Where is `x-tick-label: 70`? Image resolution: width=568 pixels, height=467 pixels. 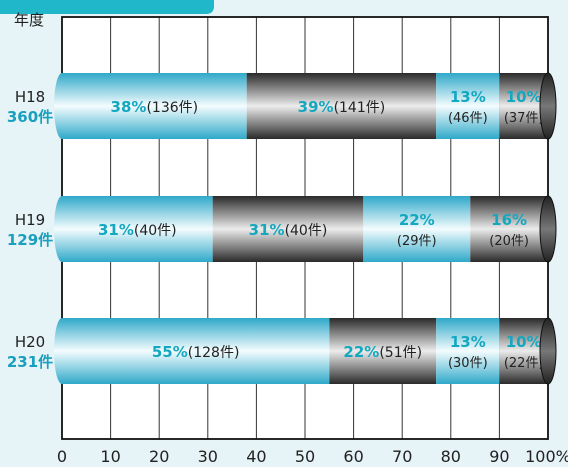
x-tick-label: 70 is located at coordinates (402, 456).